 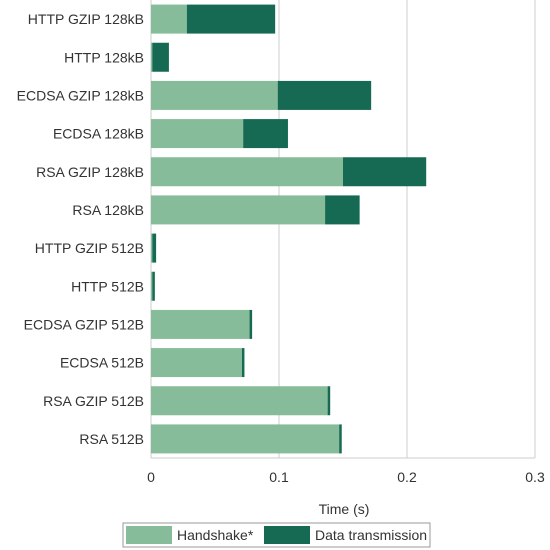 What do you see at coordinates (84, 324) in the screenshot?
I see `category-label: ECDSA GZIP 512B` at bounding box center [84, 324].